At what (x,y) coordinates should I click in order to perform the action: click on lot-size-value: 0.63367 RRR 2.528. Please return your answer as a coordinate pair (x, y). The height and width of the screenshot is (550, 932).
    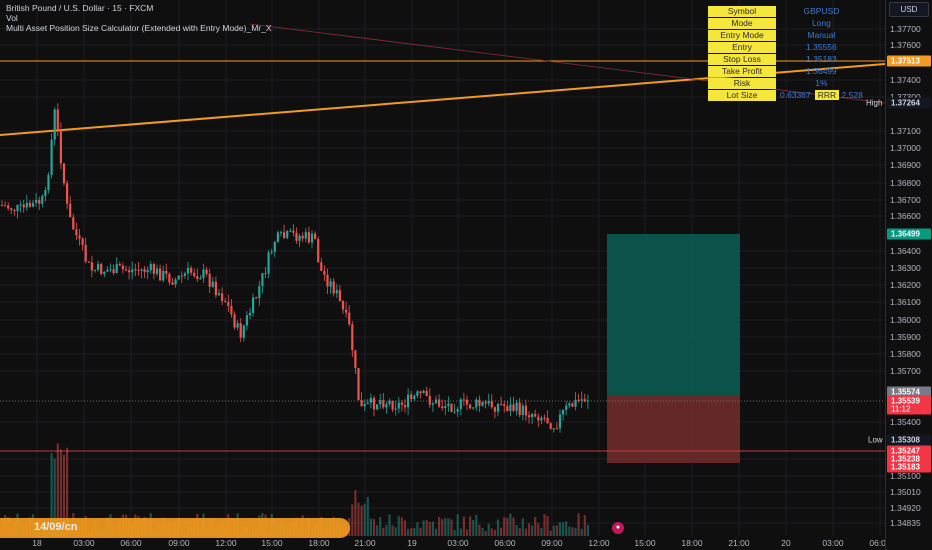
    Looking at the image, I should click on (821, 95).